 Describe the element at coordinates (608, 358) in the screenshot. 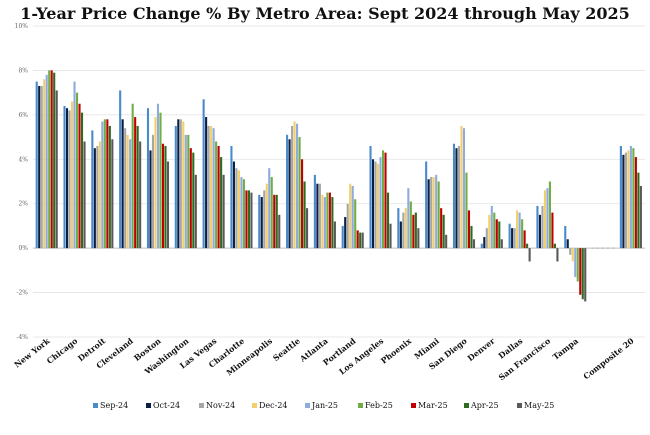

I see `x-tick-label: Composite 20` at that location.